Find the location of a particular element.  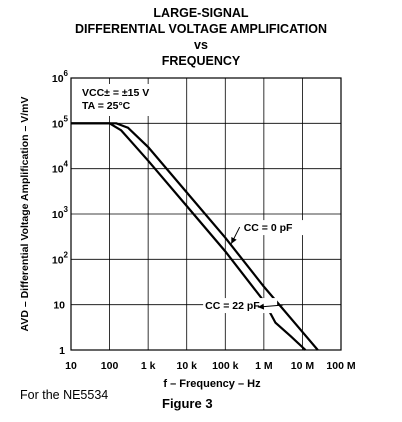

y-tick-label: 10² is located at coordinates (60, 258).